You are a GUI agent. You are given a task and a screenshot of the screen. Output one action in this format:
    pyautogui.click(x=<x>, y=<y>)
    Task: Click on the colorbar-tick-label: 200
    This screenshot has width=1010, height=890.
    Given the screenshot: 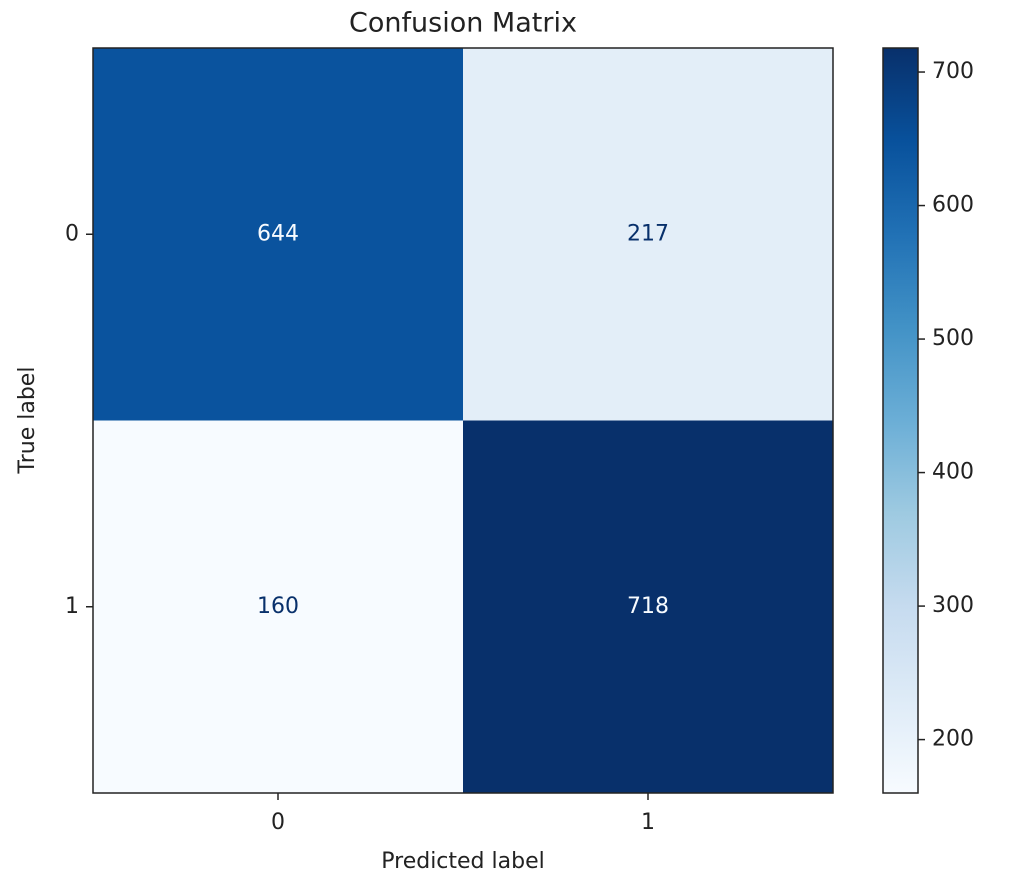 What is the action you would take?
    pyautogui.click(x=953, y=739)
    